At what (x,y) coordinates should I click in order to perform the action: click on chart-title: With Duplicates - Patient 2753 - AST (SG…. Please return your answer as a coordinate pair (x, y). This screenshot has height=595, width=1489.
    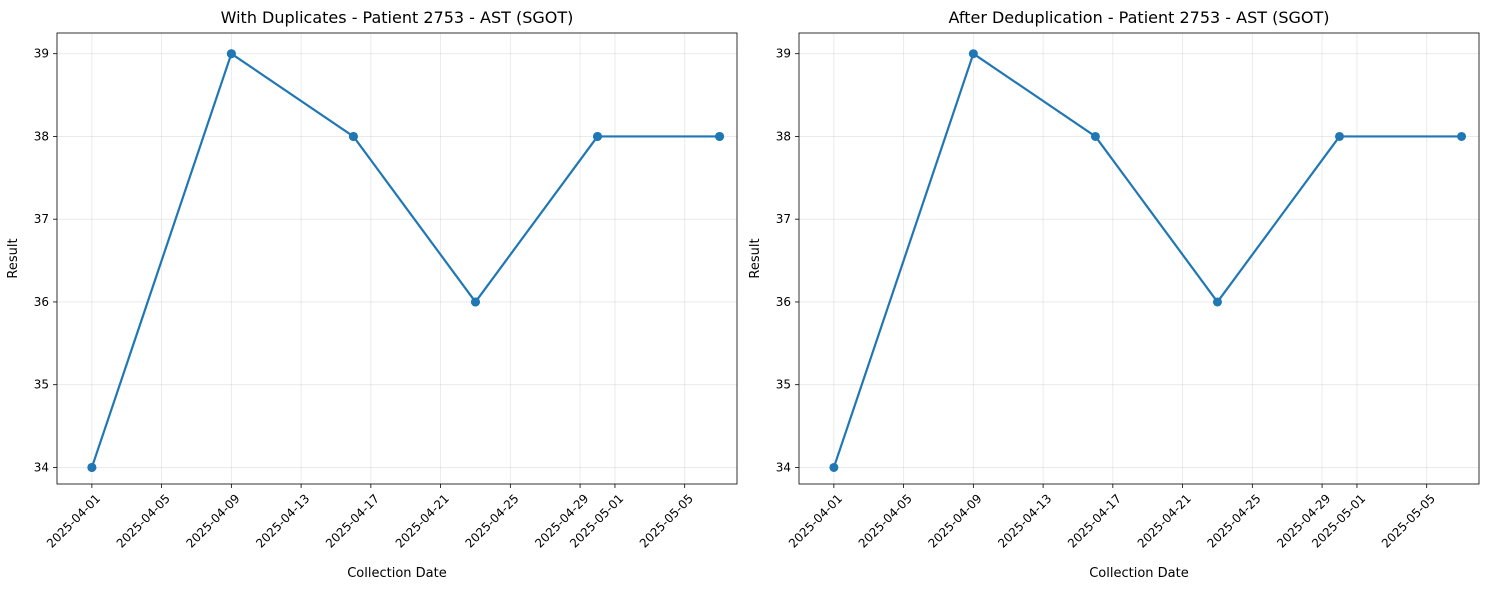
    Looking at the image, I should click on (397, 17).